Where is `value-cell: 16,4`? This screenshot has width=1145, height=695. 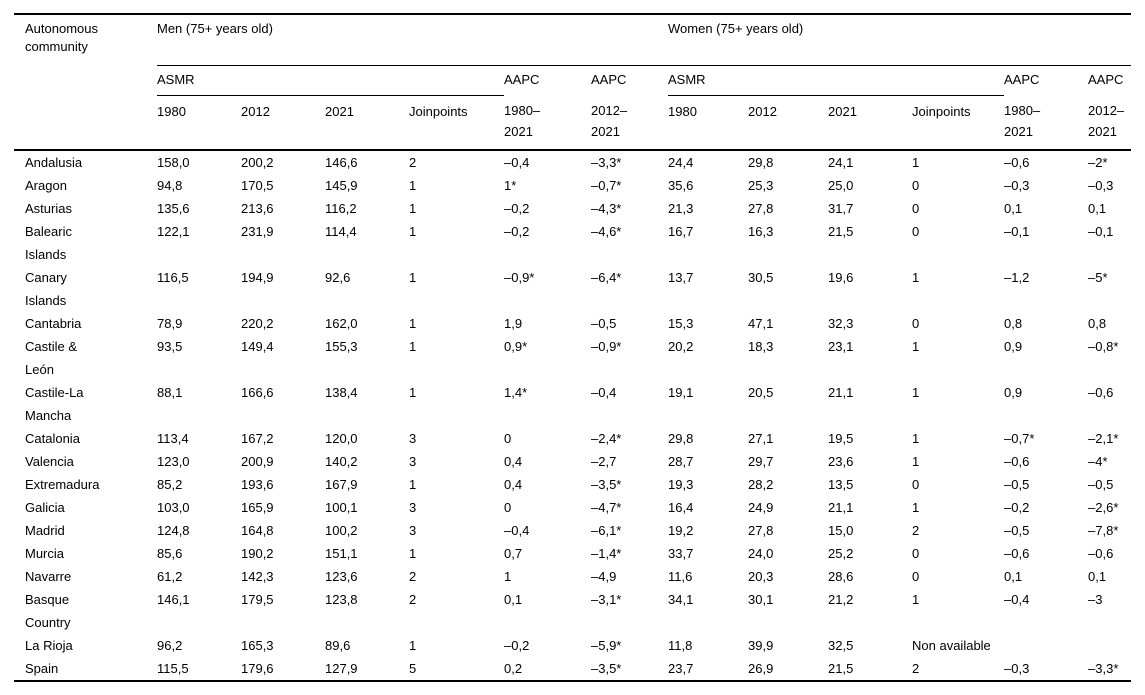
value-cell: 16,4 is located at coordinates (681, 507).